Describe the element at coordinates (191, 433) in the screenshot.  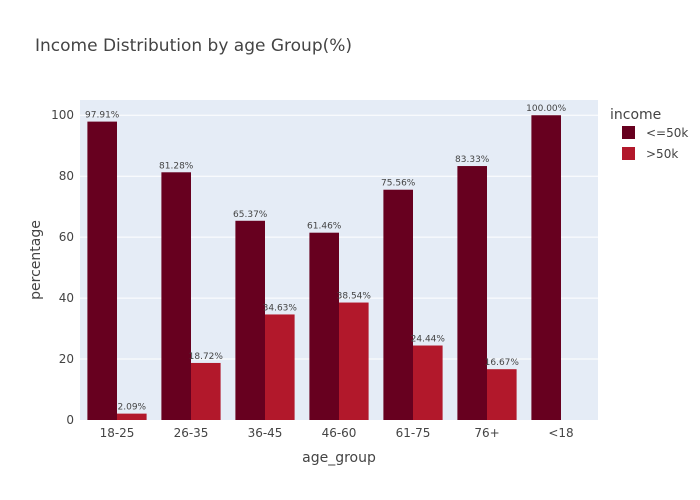
I see `x-tick-label: 26-35` at that location.